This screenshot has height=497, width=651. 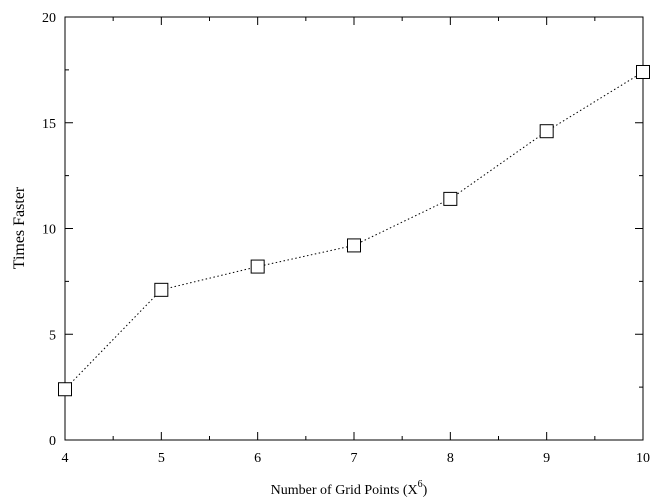 What do you see at coordinates (425, 490) in the screenshot?
I see `x-axis-title-suffix: )` at bounding box center [425, 490].